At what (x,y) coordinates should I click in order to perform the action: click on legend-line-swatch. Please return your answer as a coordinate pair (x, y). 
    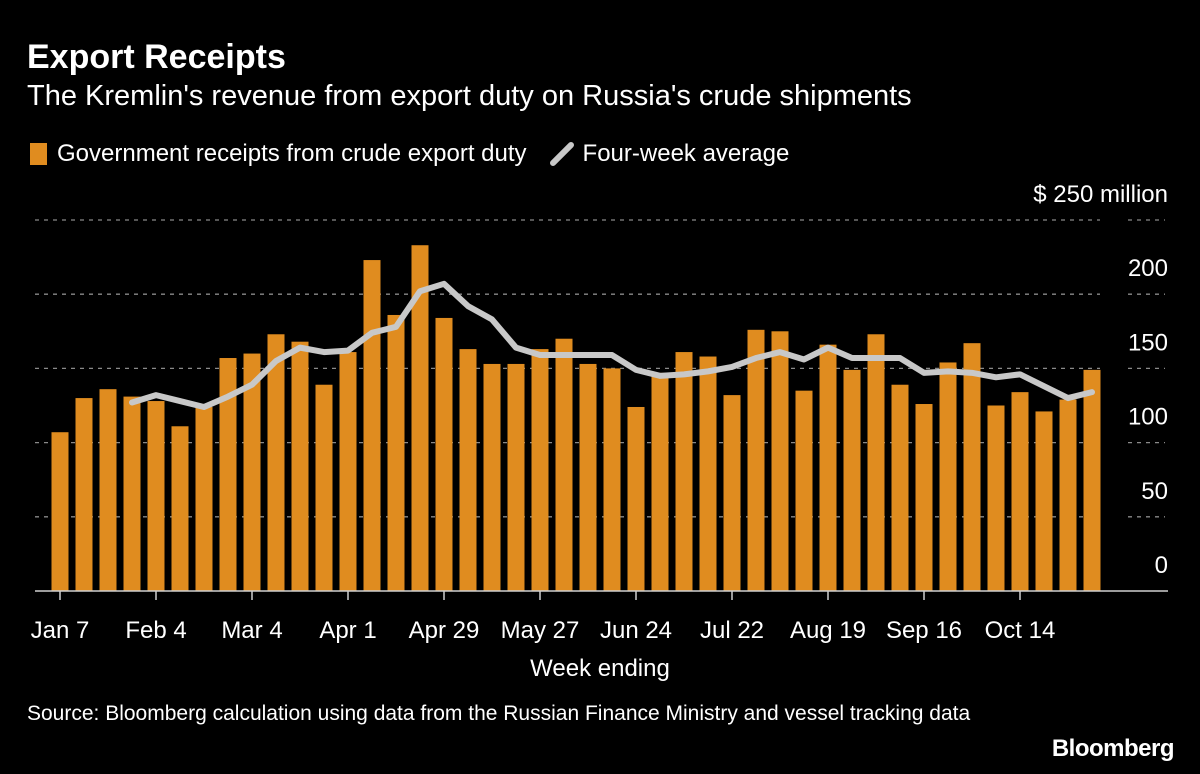
    Looking at the image, I should click on (561, 154).